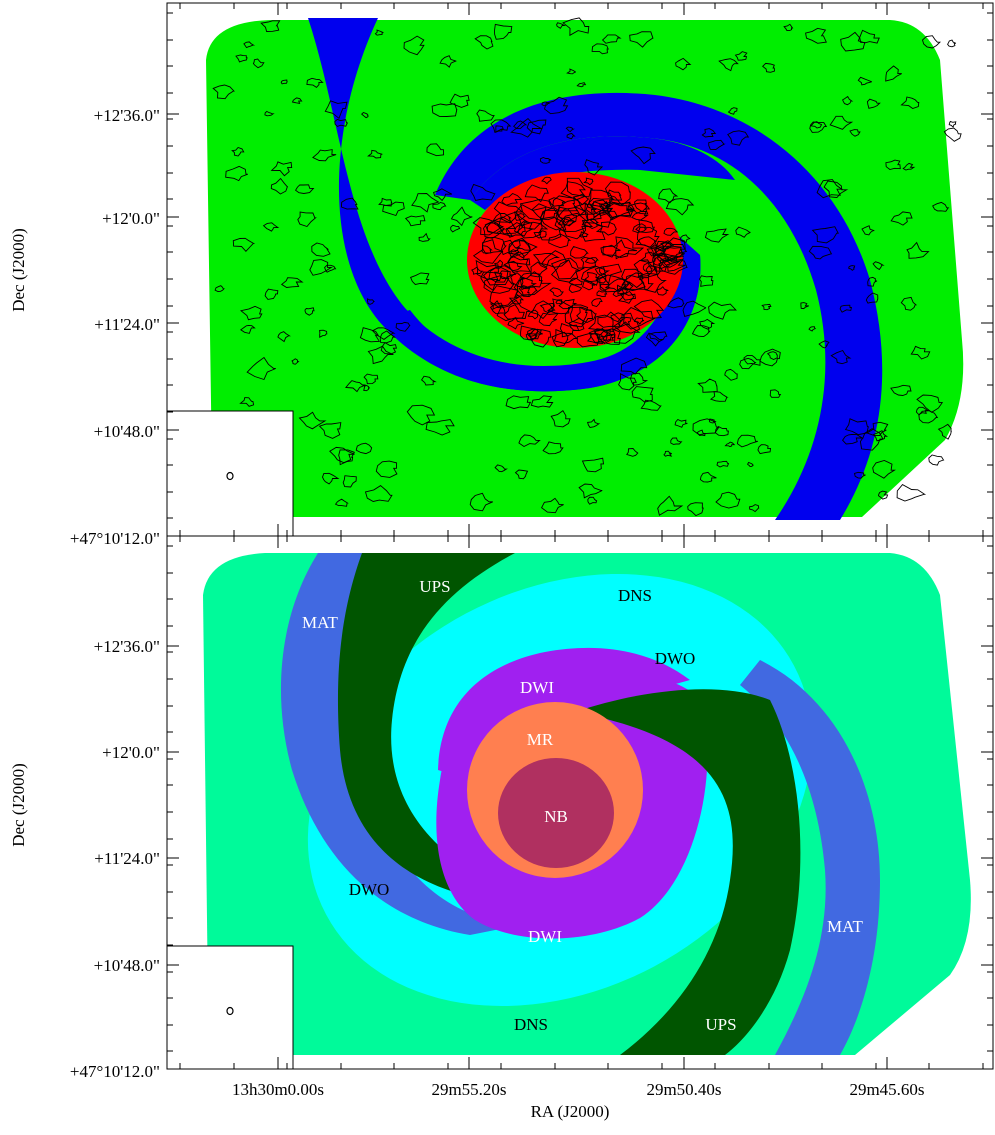  Describe the element at coordinates (127, 965) in the screenshot. I see `bottom-ytick-4: +10'48.0"` at that location.